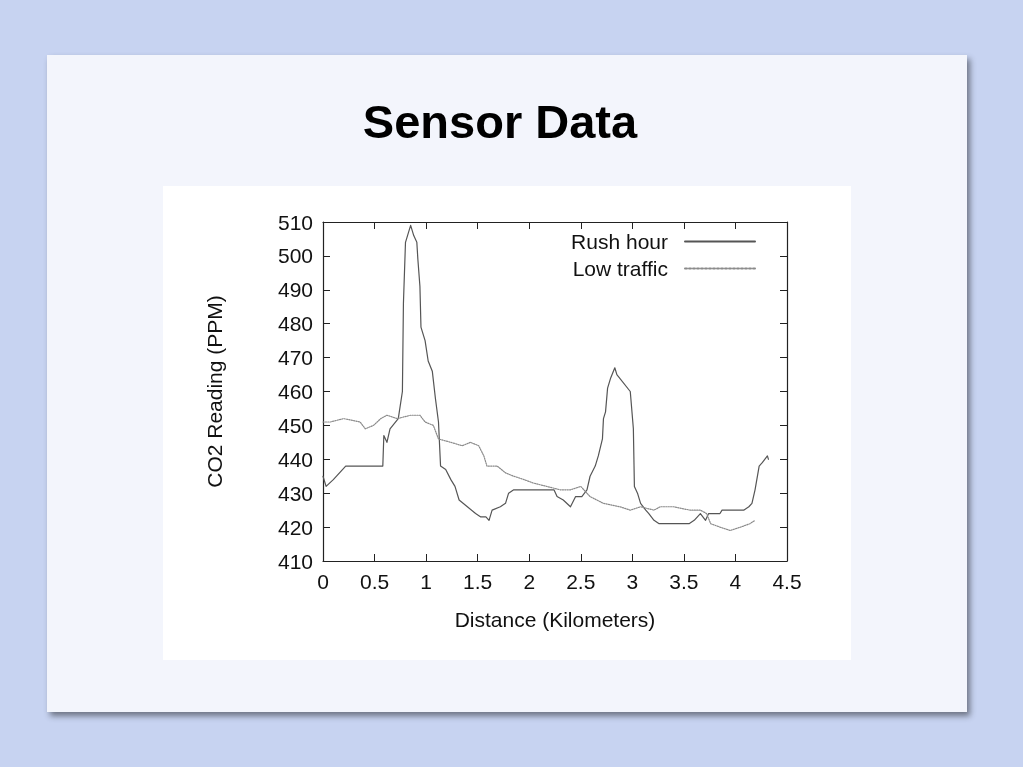  Describe the element at coordinates (539, 473) in the screenshot. I see `line-series` at that location.